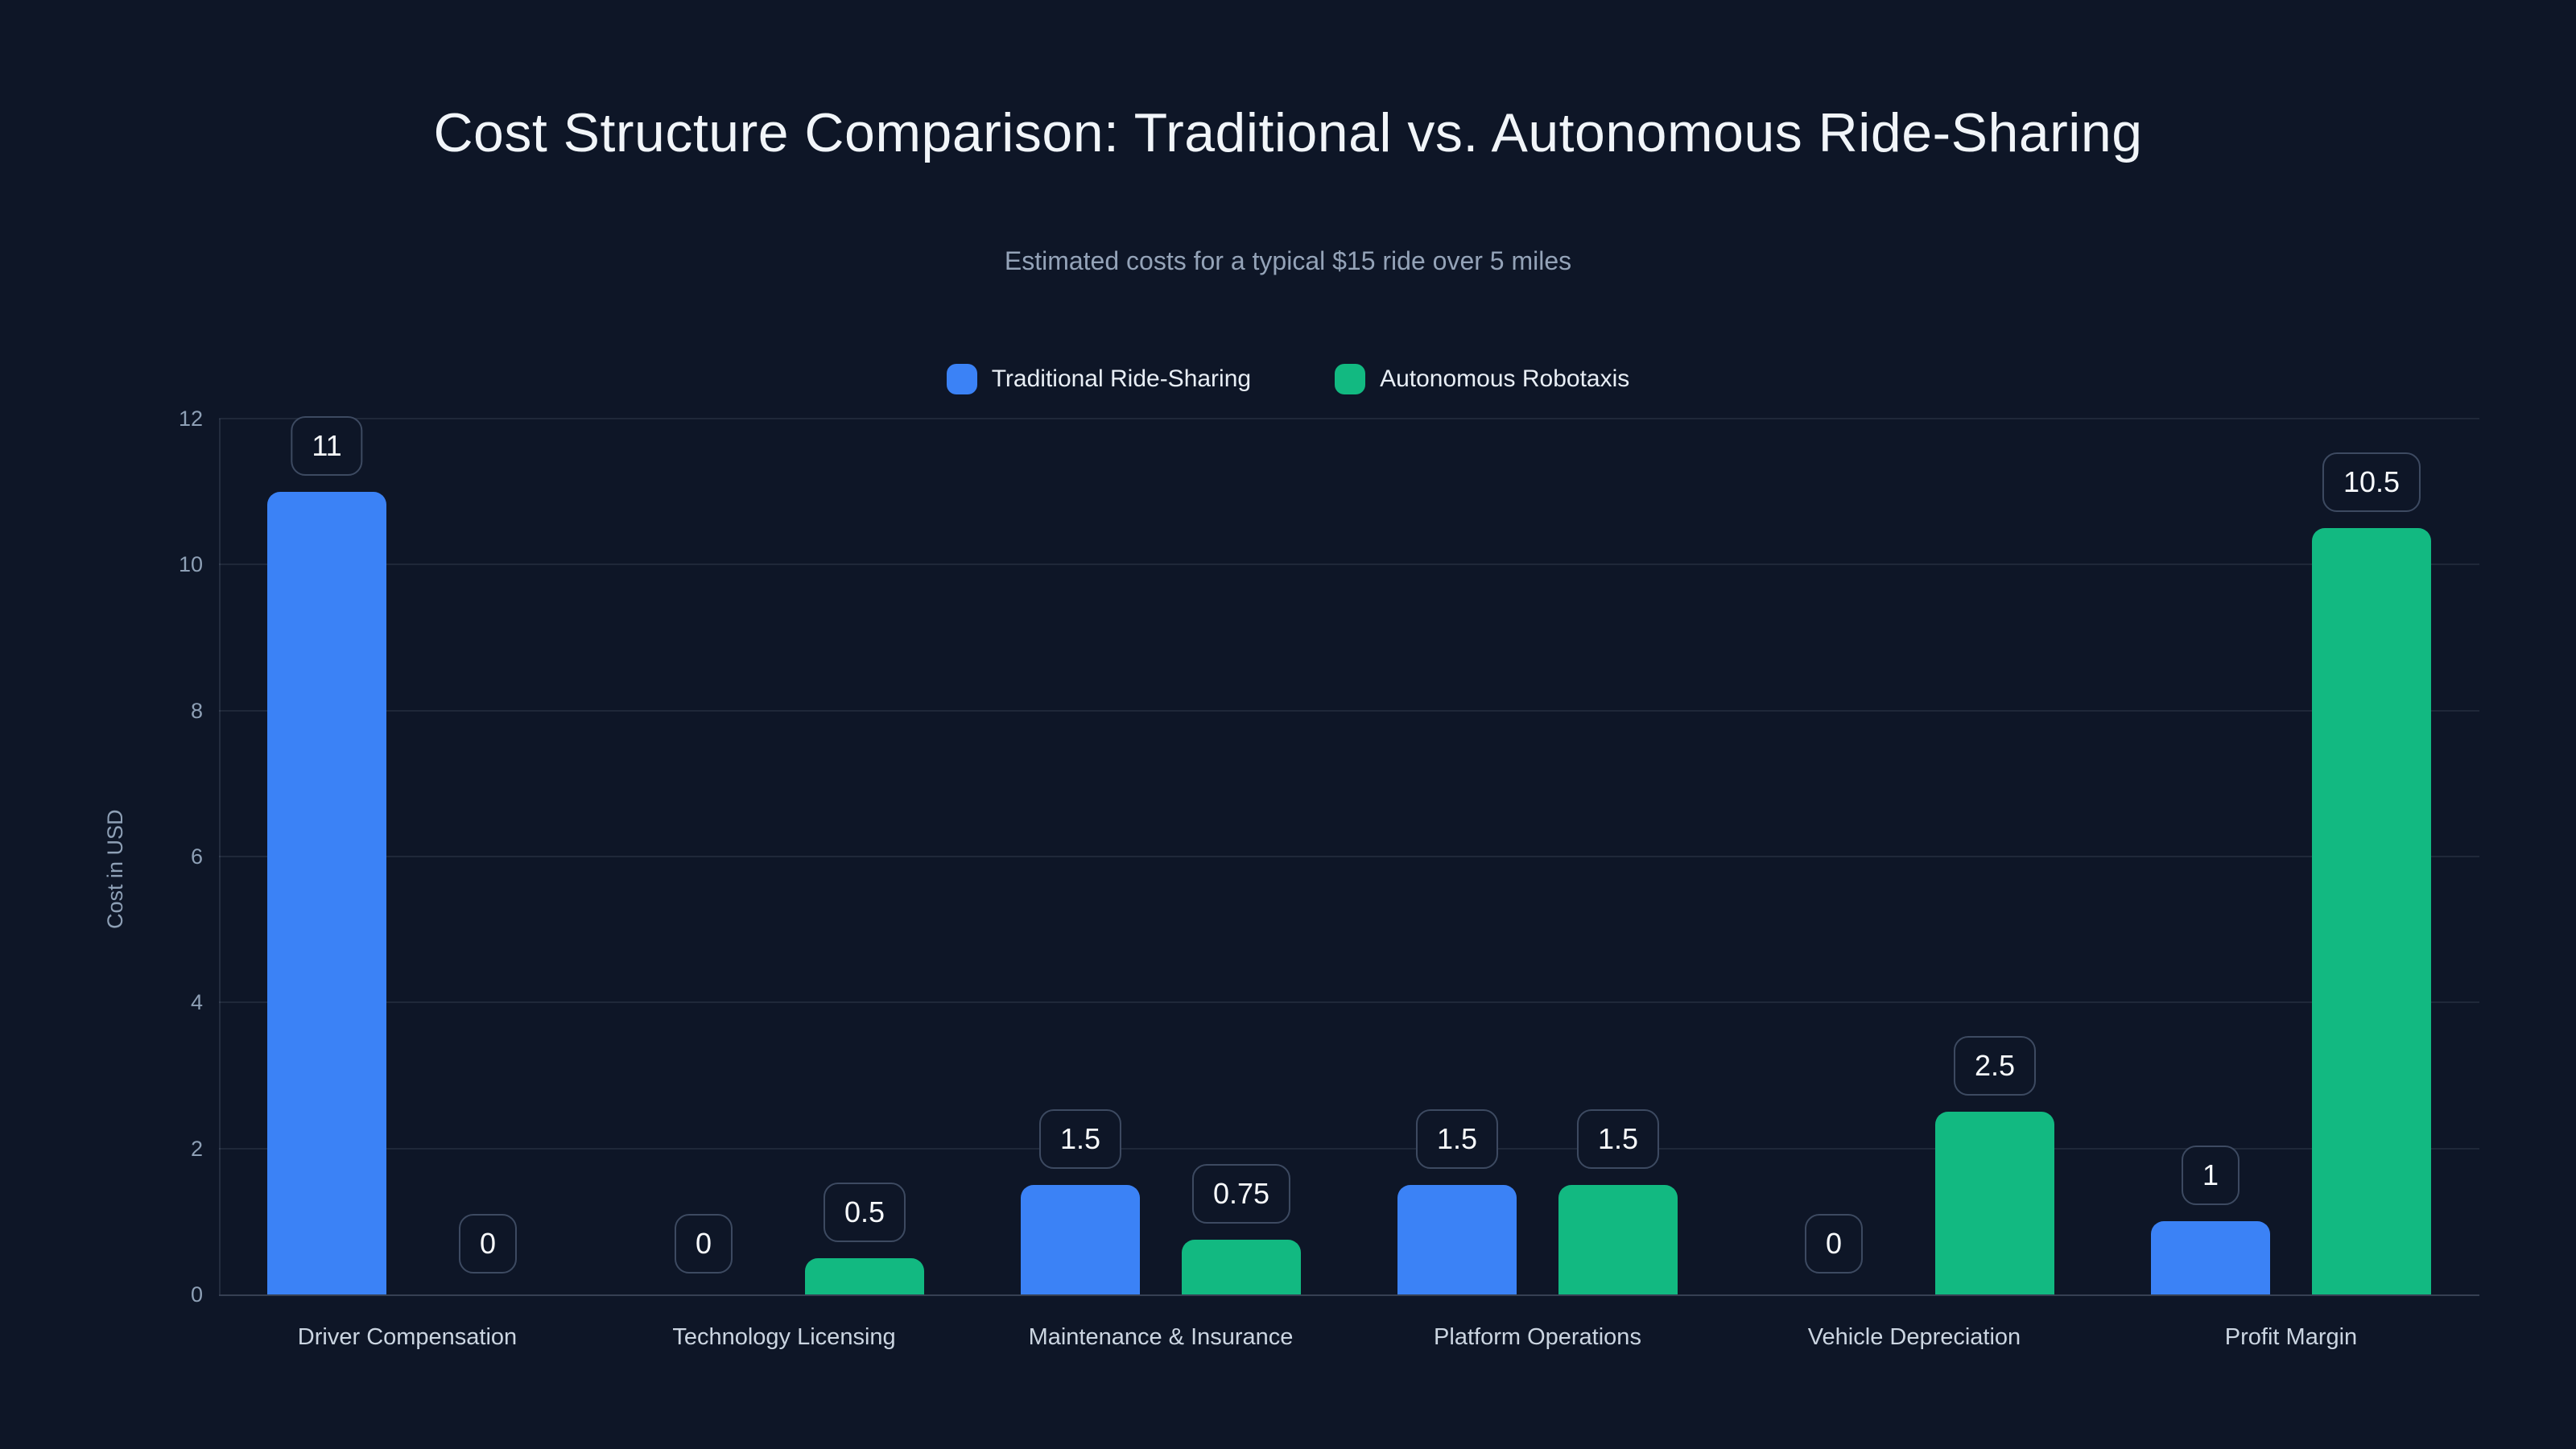 This screenshot has width=2576, height=1449. Describe the element at coordinates (784, 1337) in the screenshot. I see `category-label: Technology Licensing` at that location.